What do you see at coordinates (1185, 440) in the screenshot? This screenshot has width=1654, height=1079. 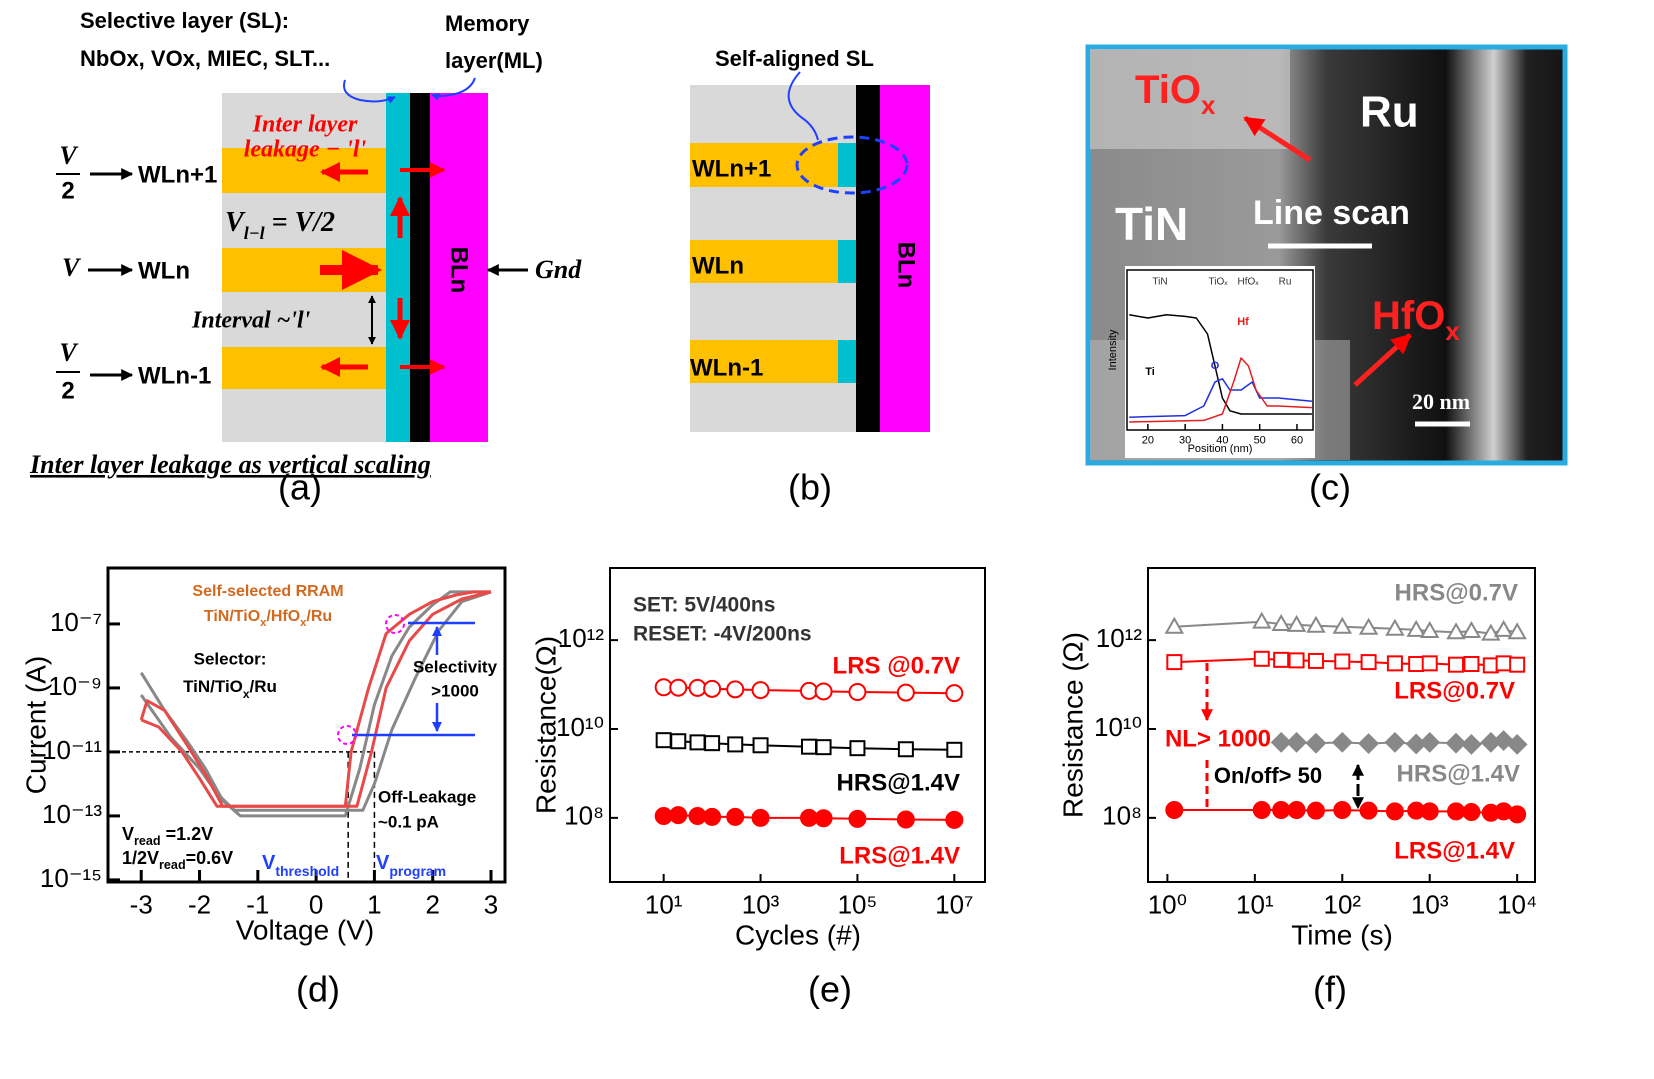 I see `x-tick-label: 30` at bounding box center [1185, 440].